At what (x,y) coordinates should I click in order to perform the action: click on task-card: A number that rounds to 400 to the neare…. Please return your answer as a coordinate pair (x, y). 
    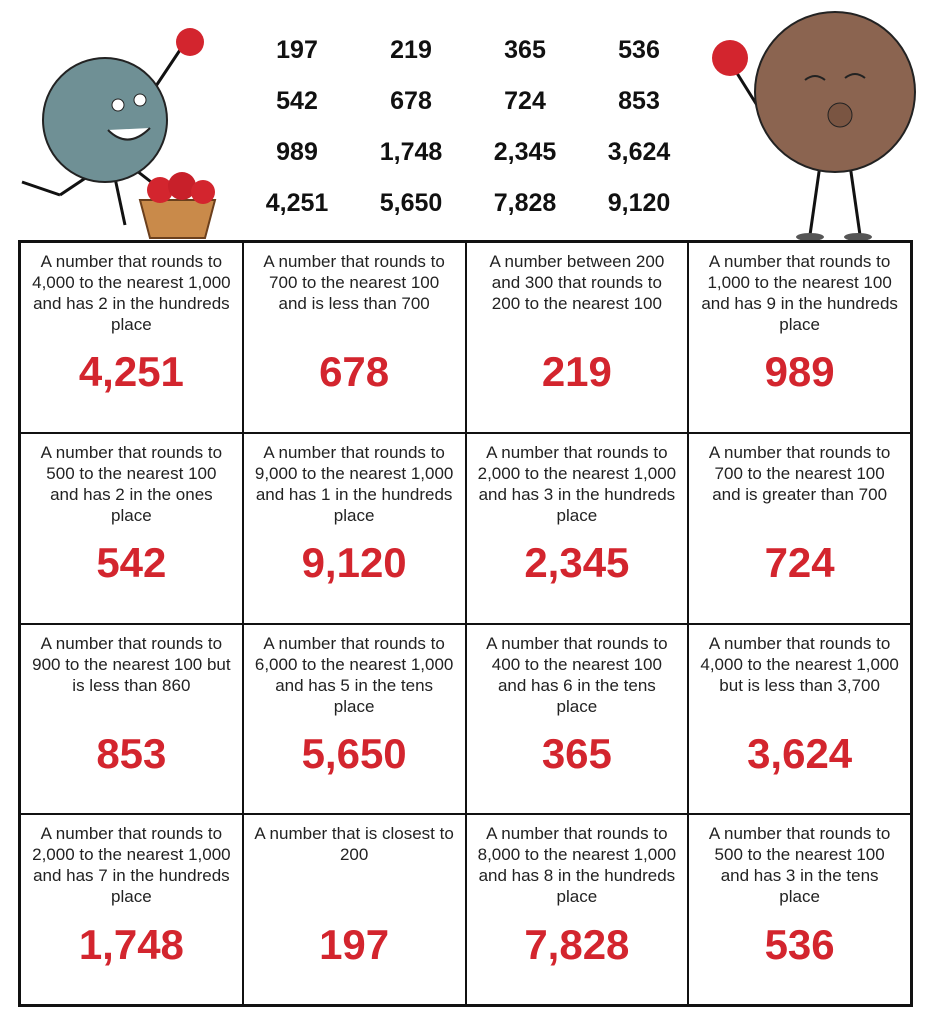
    Looking at the image, I should click on (577, 719).